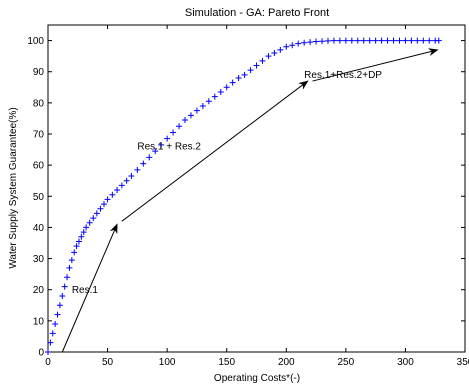  What do you see at coordinates (13, 187) in the screenshot?
I see `y-axis-label: Water Supply System Guarantee(%)` at bounding box center [13, 187].